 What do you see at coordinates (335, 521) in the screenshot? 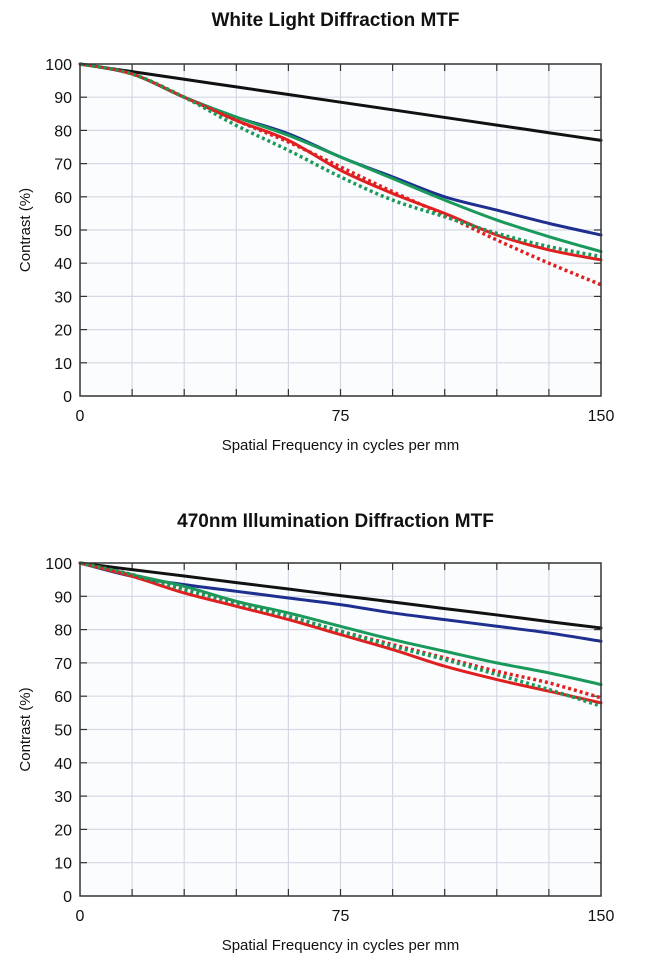
I see `chart-title: 470nm Illumination Diffraction MTF` at bounding box center [335, 521].